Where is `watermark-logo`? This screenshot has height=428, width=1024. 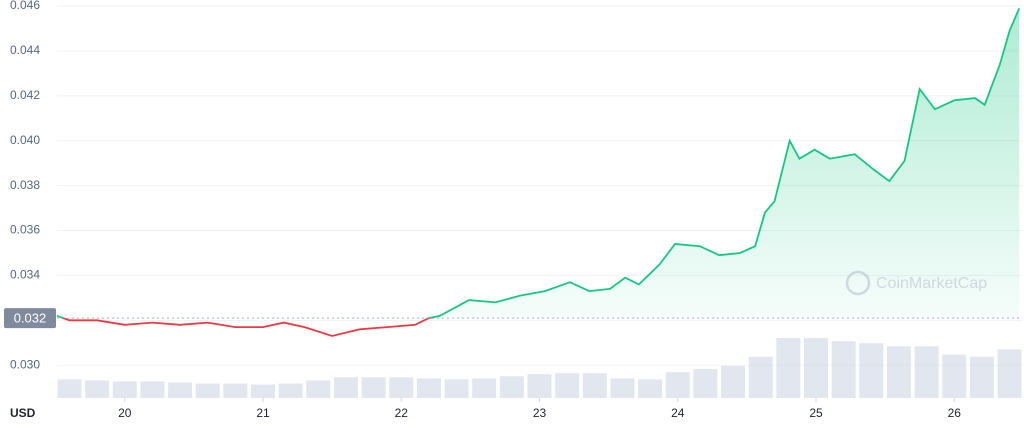 watermark-logo is located at coordinates (858, 283).